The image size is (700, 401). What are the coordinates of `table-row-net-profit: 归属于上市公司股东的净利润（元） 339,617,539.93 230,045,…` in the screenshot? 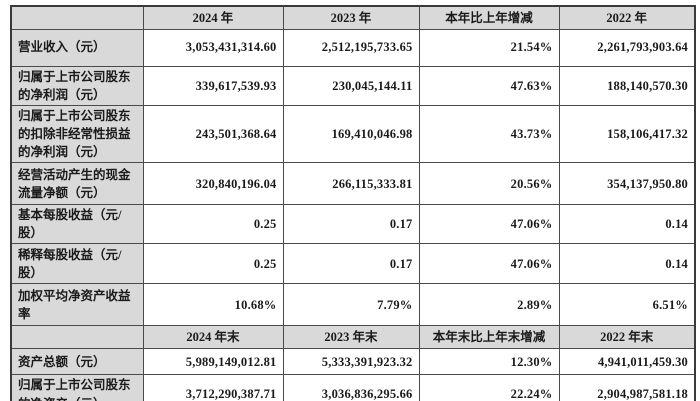 It's located at (353, 85).